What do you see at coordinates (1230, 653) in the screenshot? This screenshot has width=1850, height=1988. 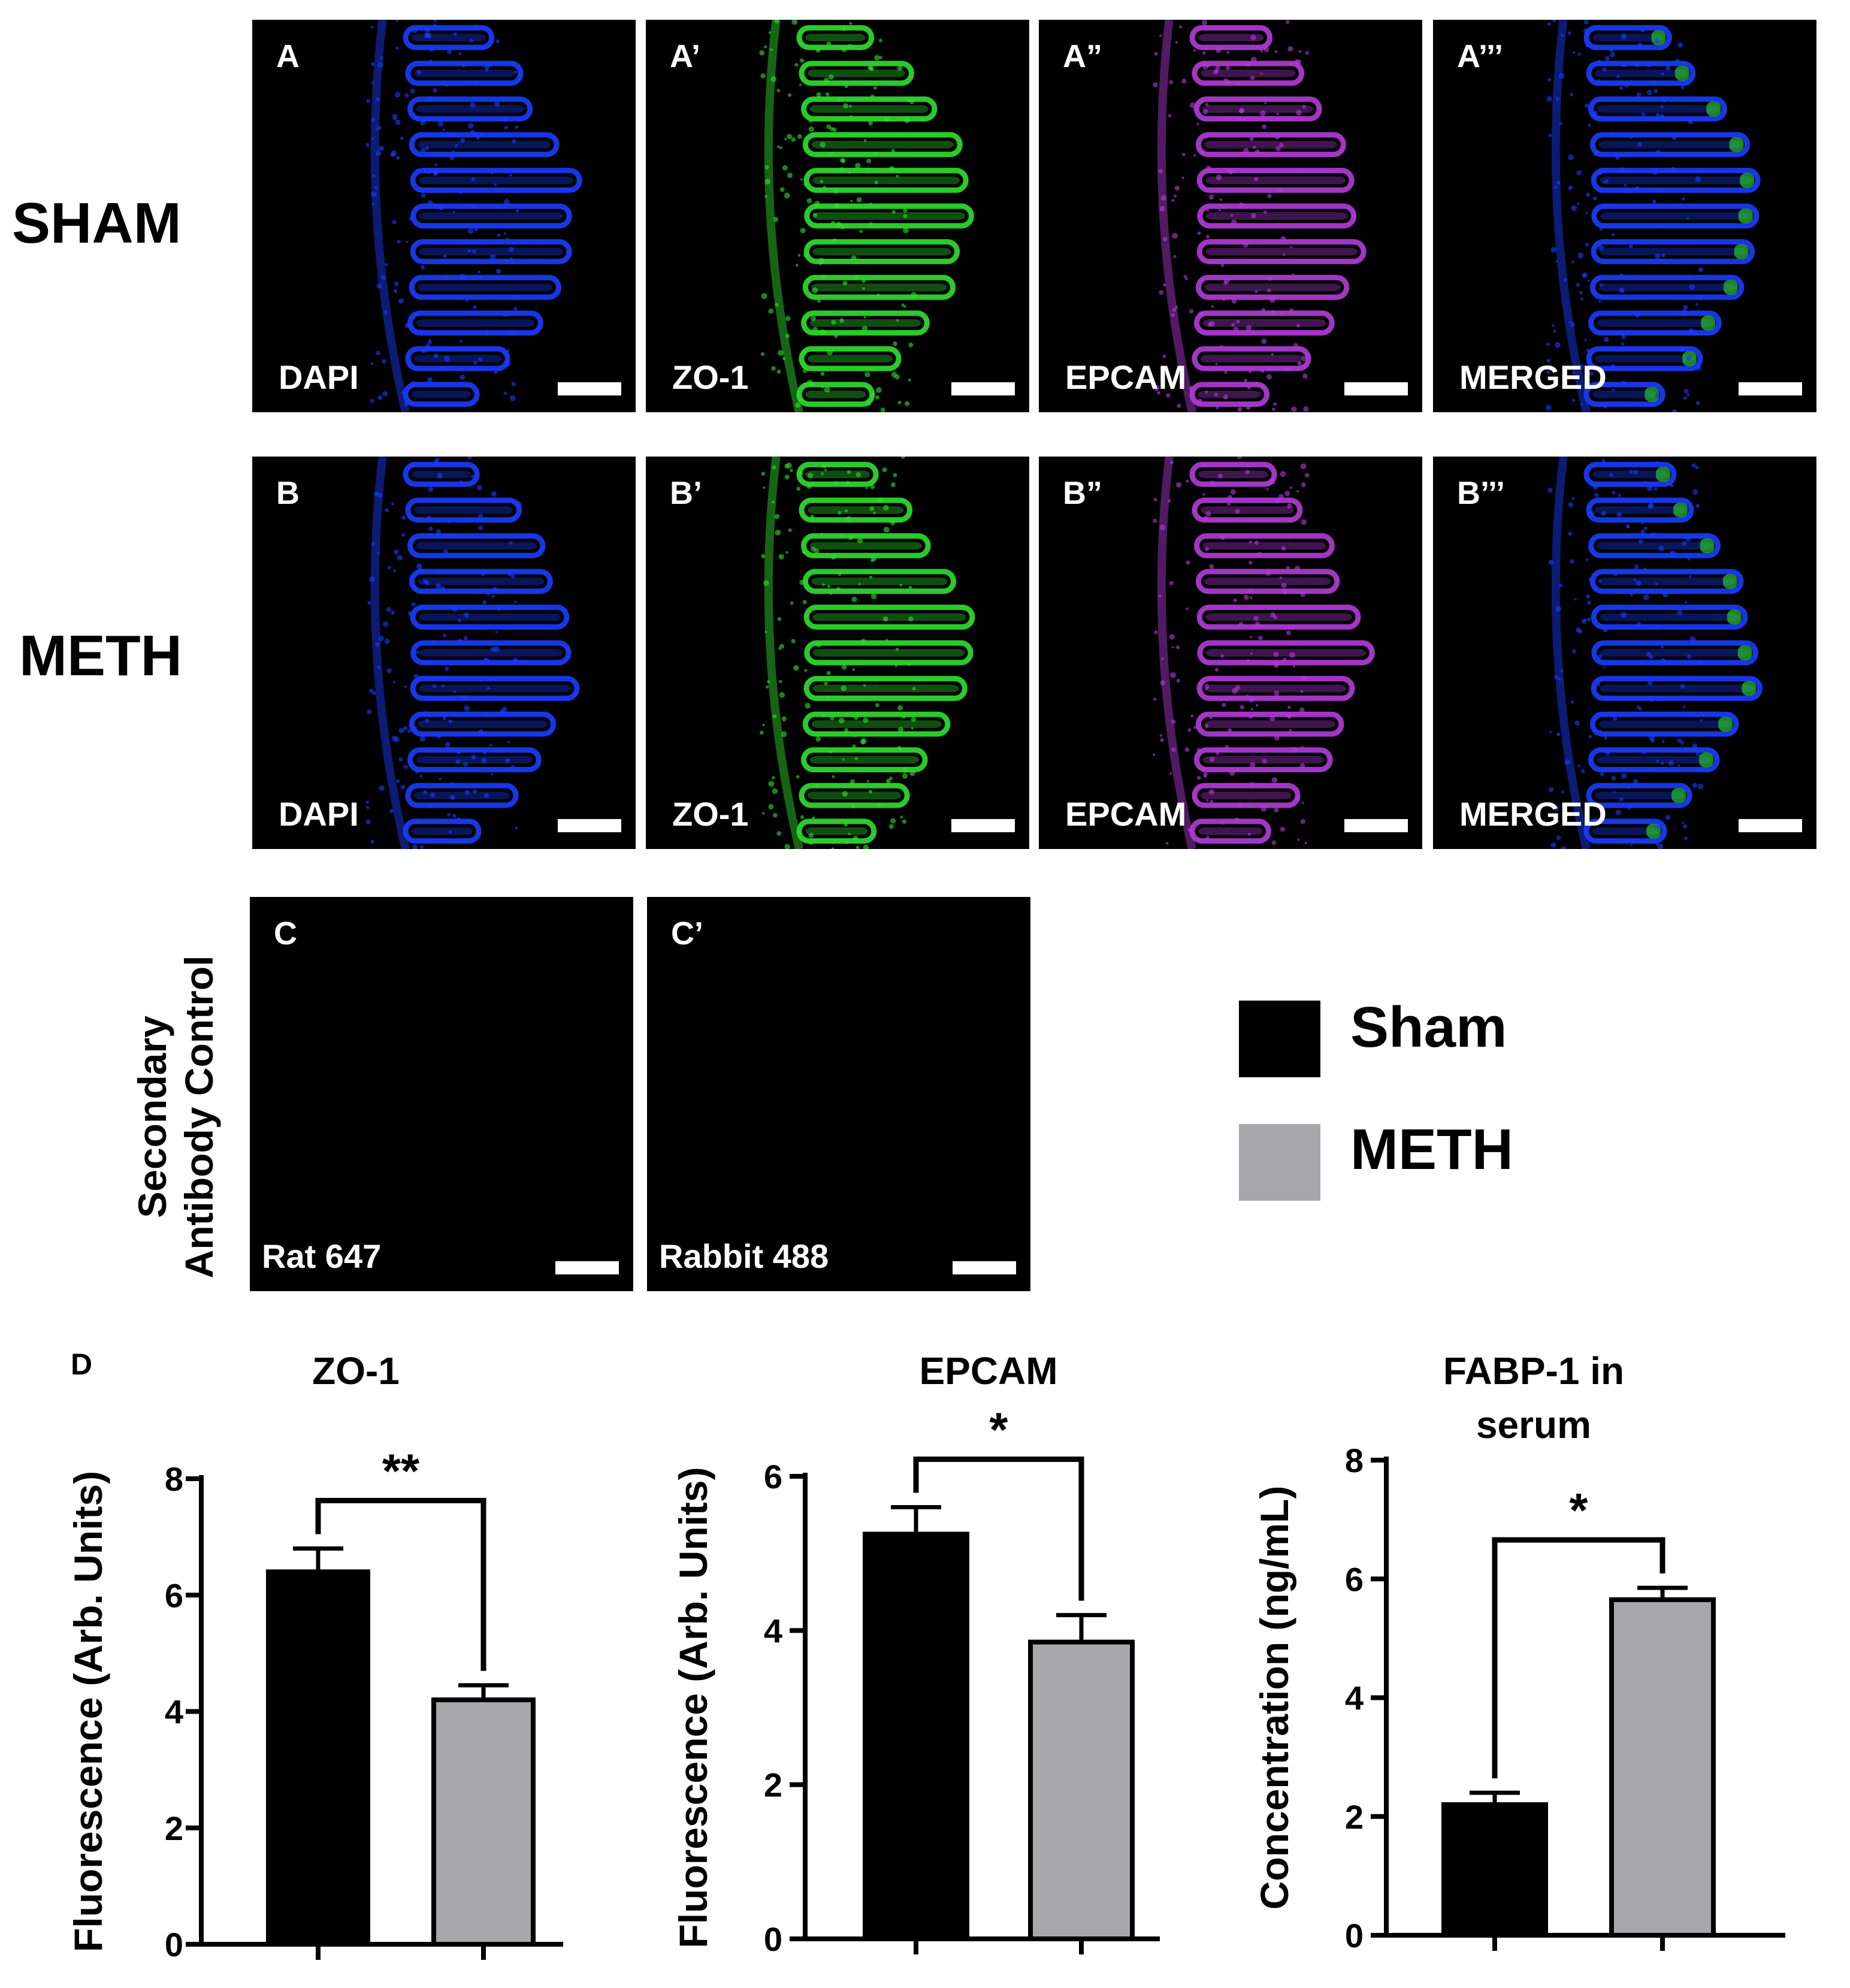 I see `panel-b2-image: B” EPCAM` at bounding box center [1230, 653].